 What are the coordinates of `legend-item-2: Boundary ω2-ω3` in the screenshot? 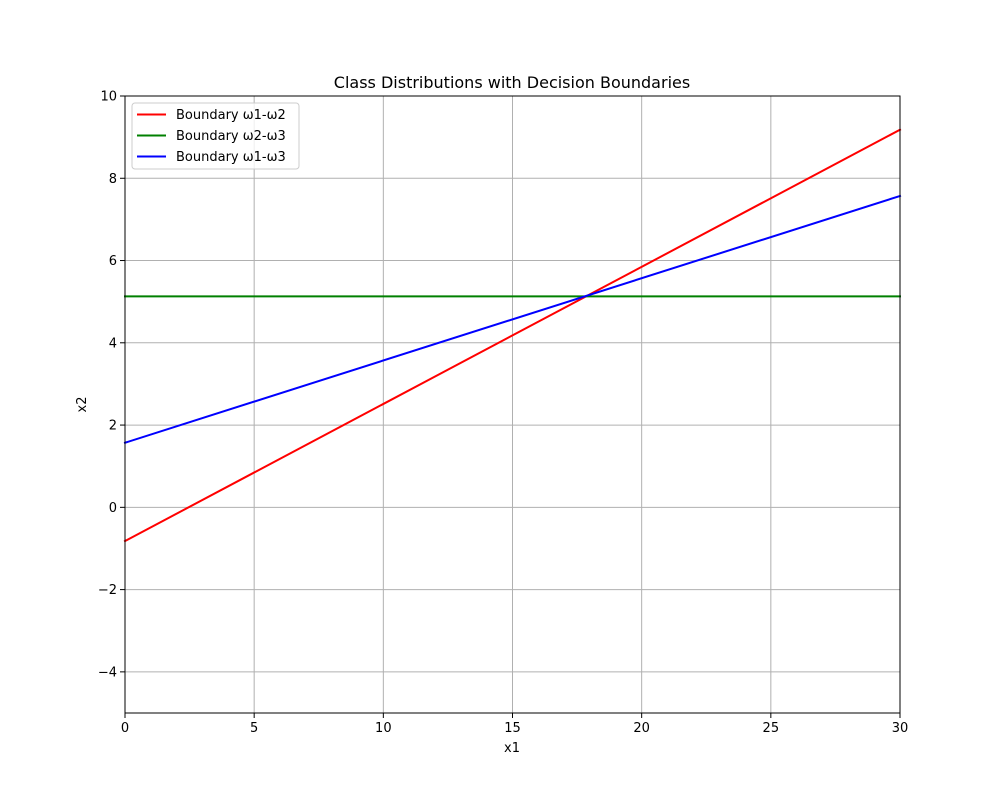 It's located at (211, 136).